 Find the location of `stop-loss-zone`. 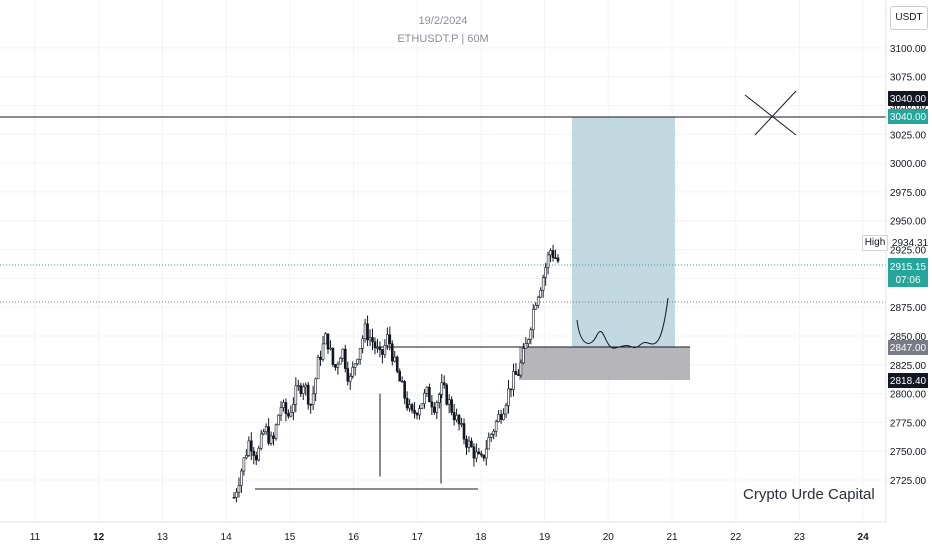

stop-loss-zone is located at coordinates (604, 363).